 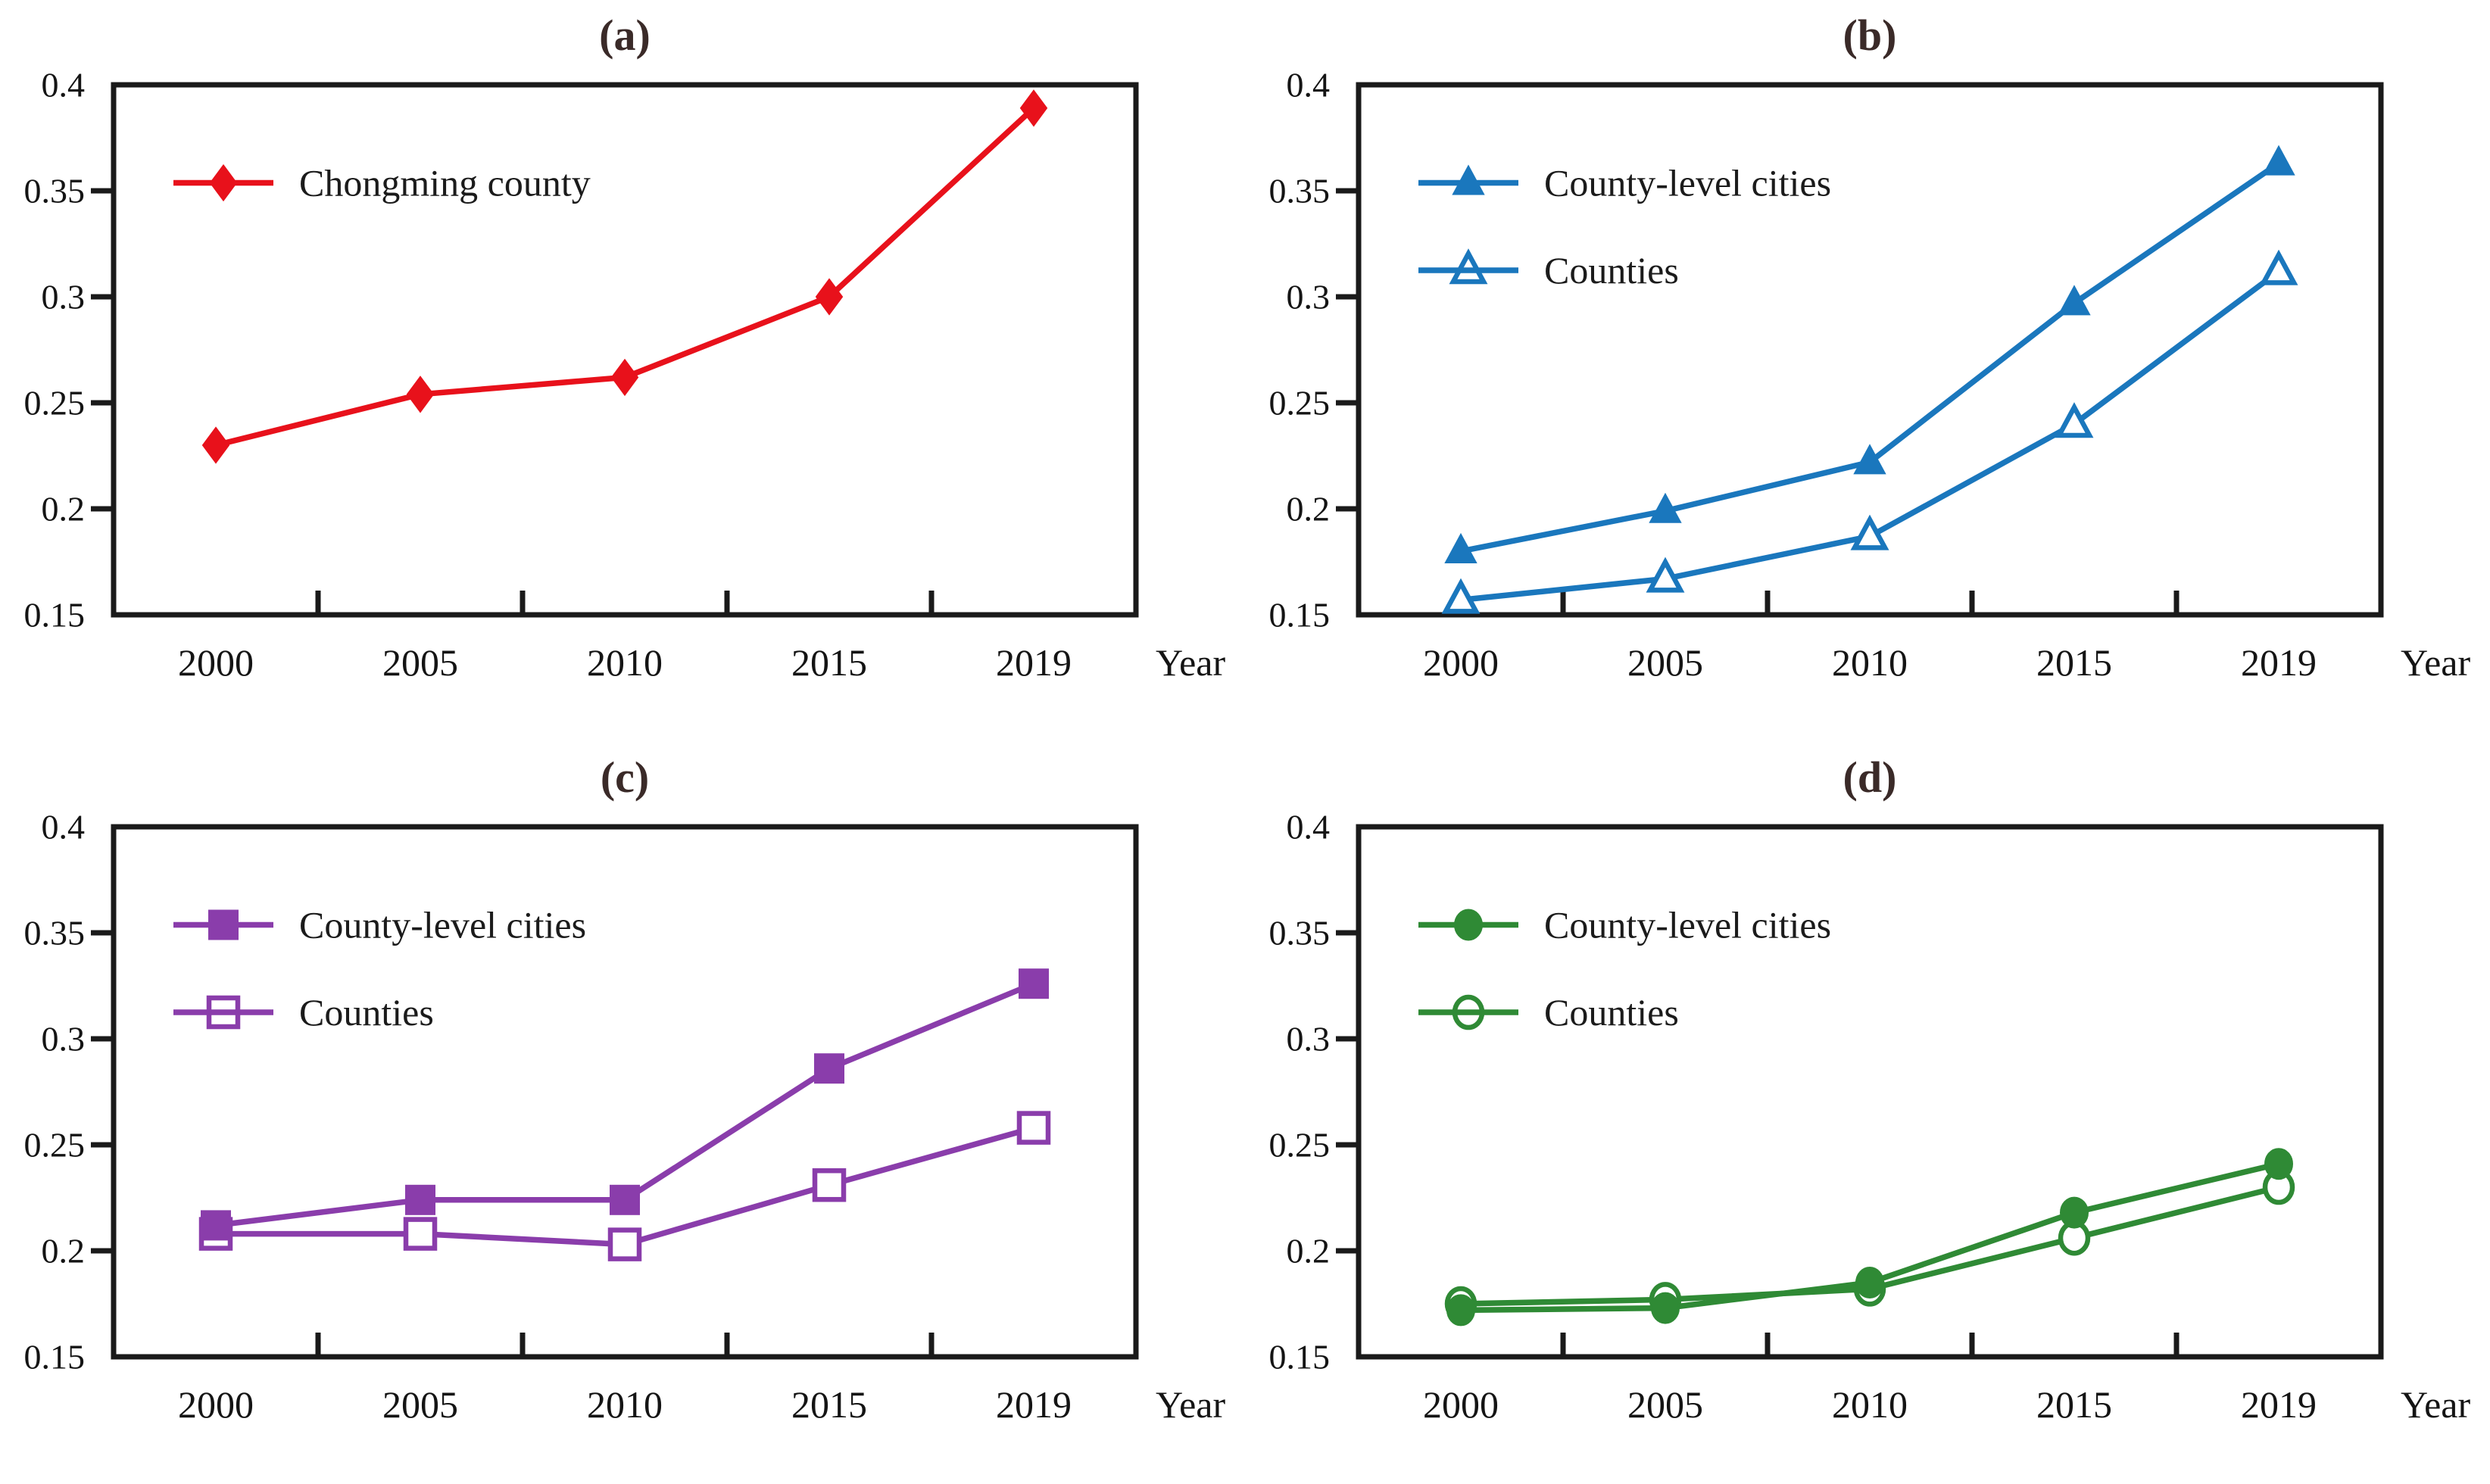 I want to click on panel-title-a: (a), so click(x=625, y=35).